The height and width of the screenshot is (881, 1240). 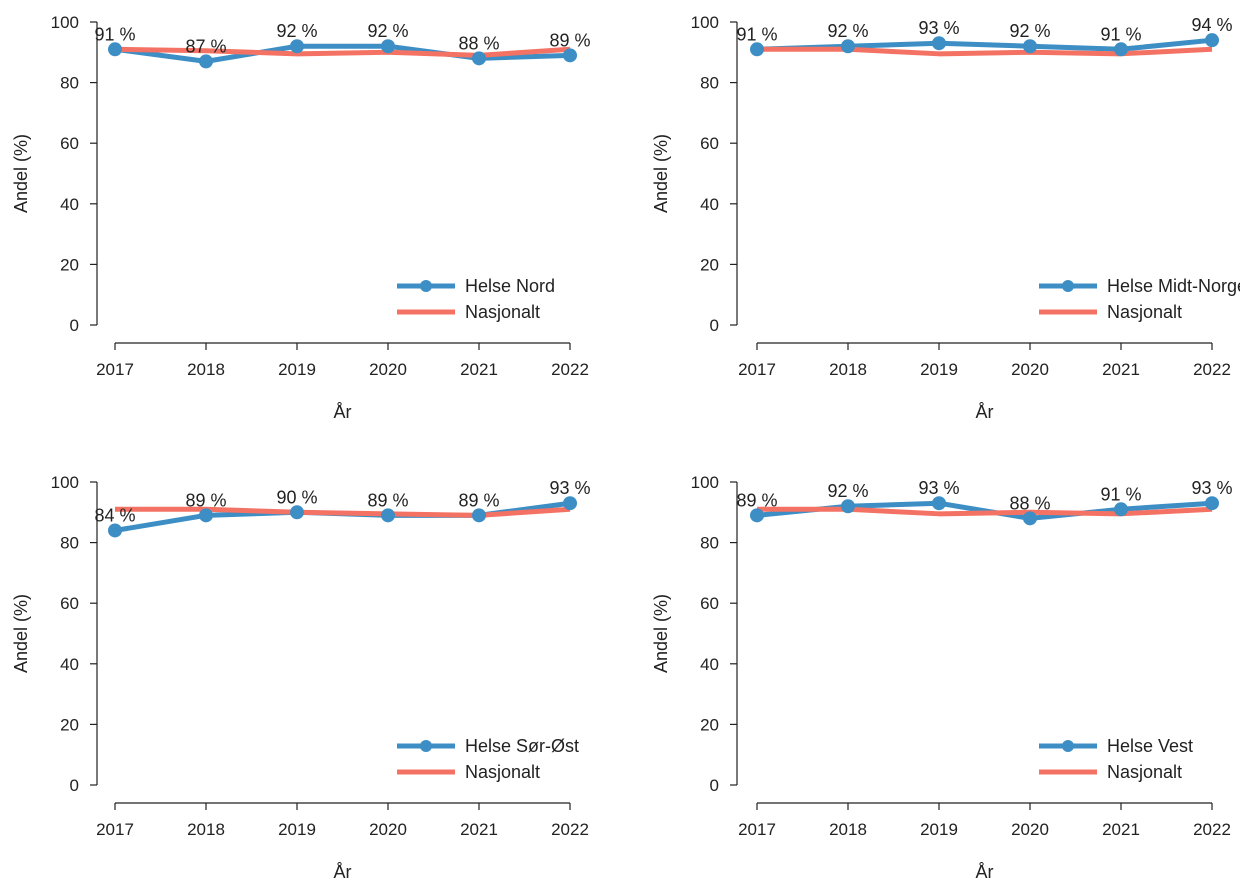 What do you see at coordinates (1211, 25) in the screenshot?
I see `data-label: 94 %` at bounding box center [1211, 25].